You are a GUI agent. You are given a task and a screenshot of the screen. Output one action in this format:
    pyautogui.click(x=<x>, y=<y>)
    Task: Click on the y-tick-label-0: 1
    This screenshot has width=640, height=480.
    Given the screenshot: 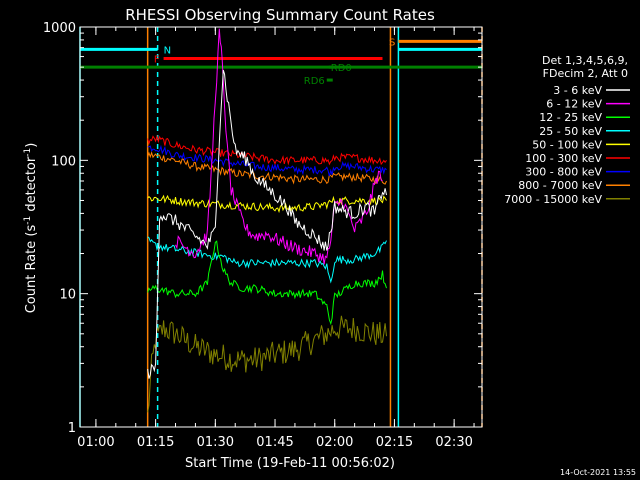 What is the action you would take?
    pyautogui.click(x=72, y=428)
    